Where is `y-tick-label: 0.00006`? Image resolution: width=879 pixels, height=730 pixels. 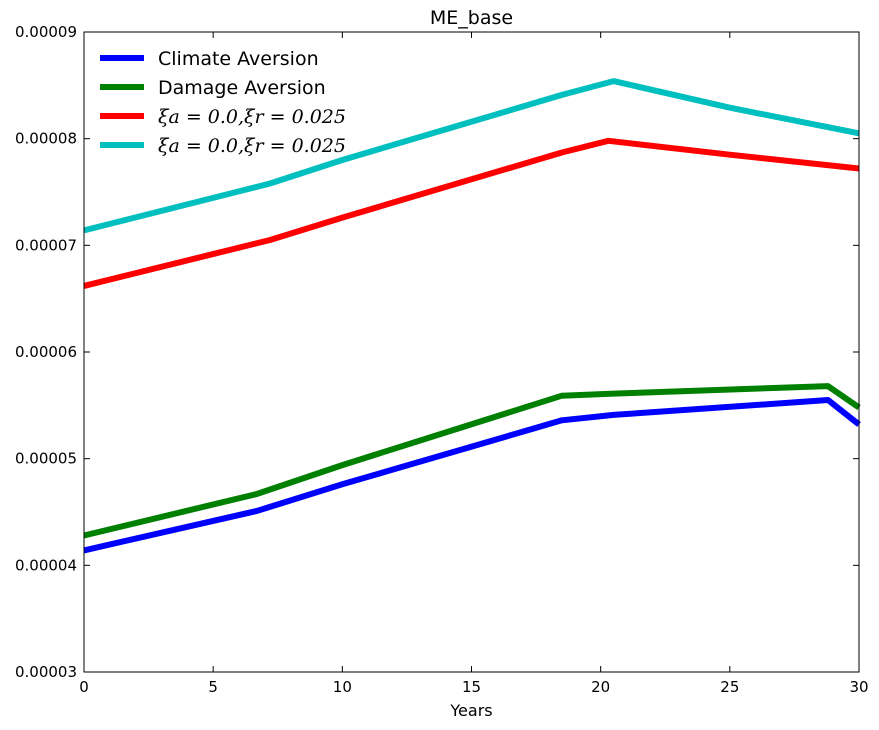
y-tick-label: 0.00006 is located at coordinates (46, 352).